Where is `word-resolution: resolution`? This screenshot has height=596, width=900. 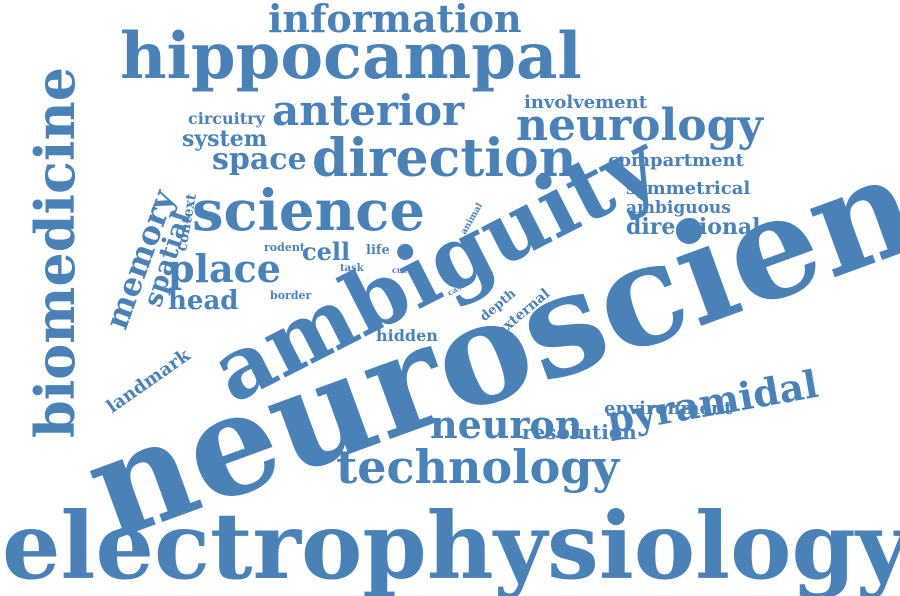 word-resolution: resolution is located at coordinates (579, 432).